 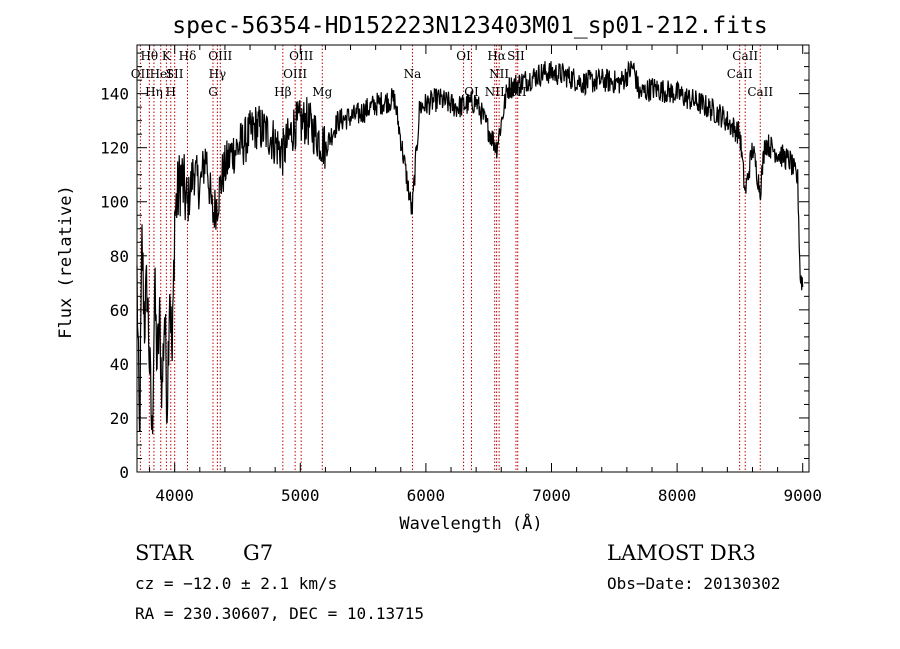 What do you see at coordinates (551, 495) in the screenshot?
I see `x-tick-label: 7000` at bounding box center [551, 495].